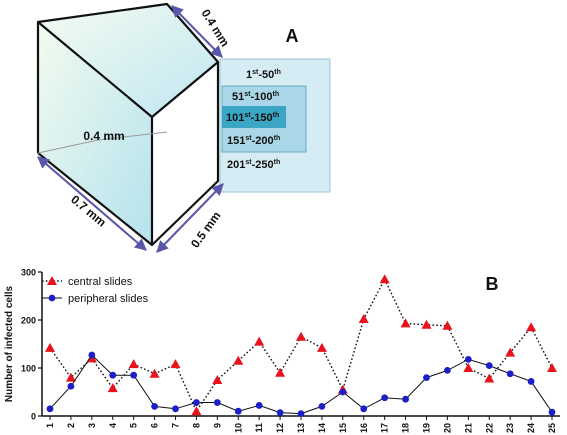  What do you see at coordinates (190, 218) in the screenshot?
I see `dimension-arrow-right` at bounding box center [190, 218].